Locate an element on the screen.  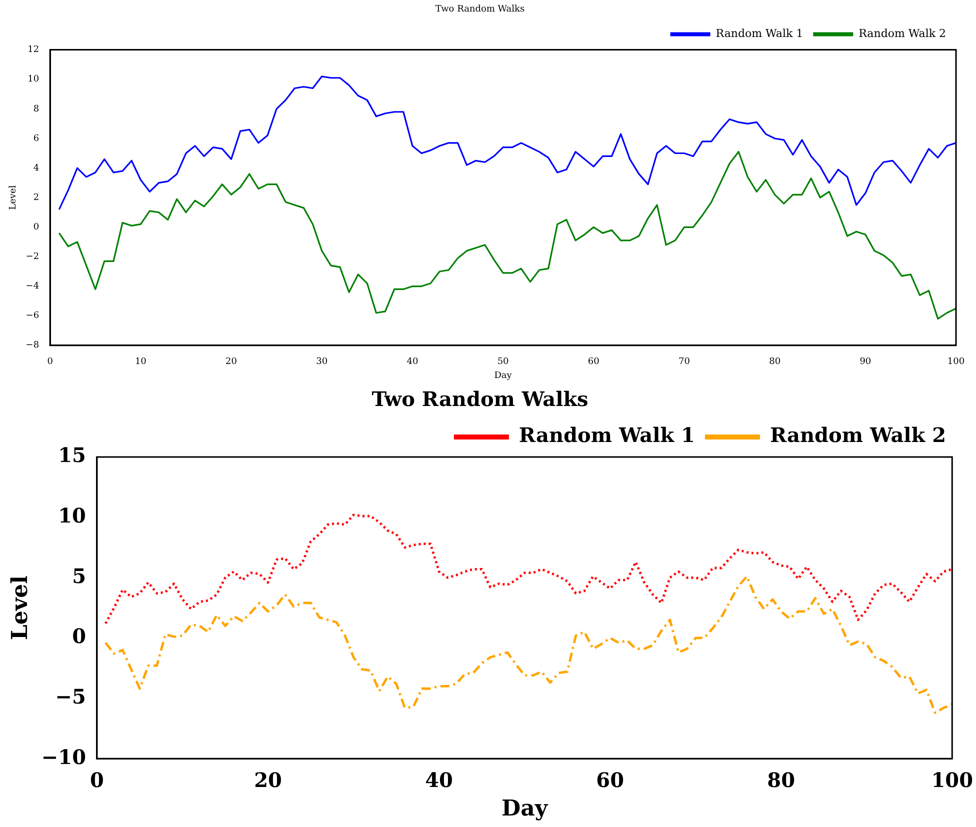
y-tick-label: 12 is located at coordinates (34, 50).